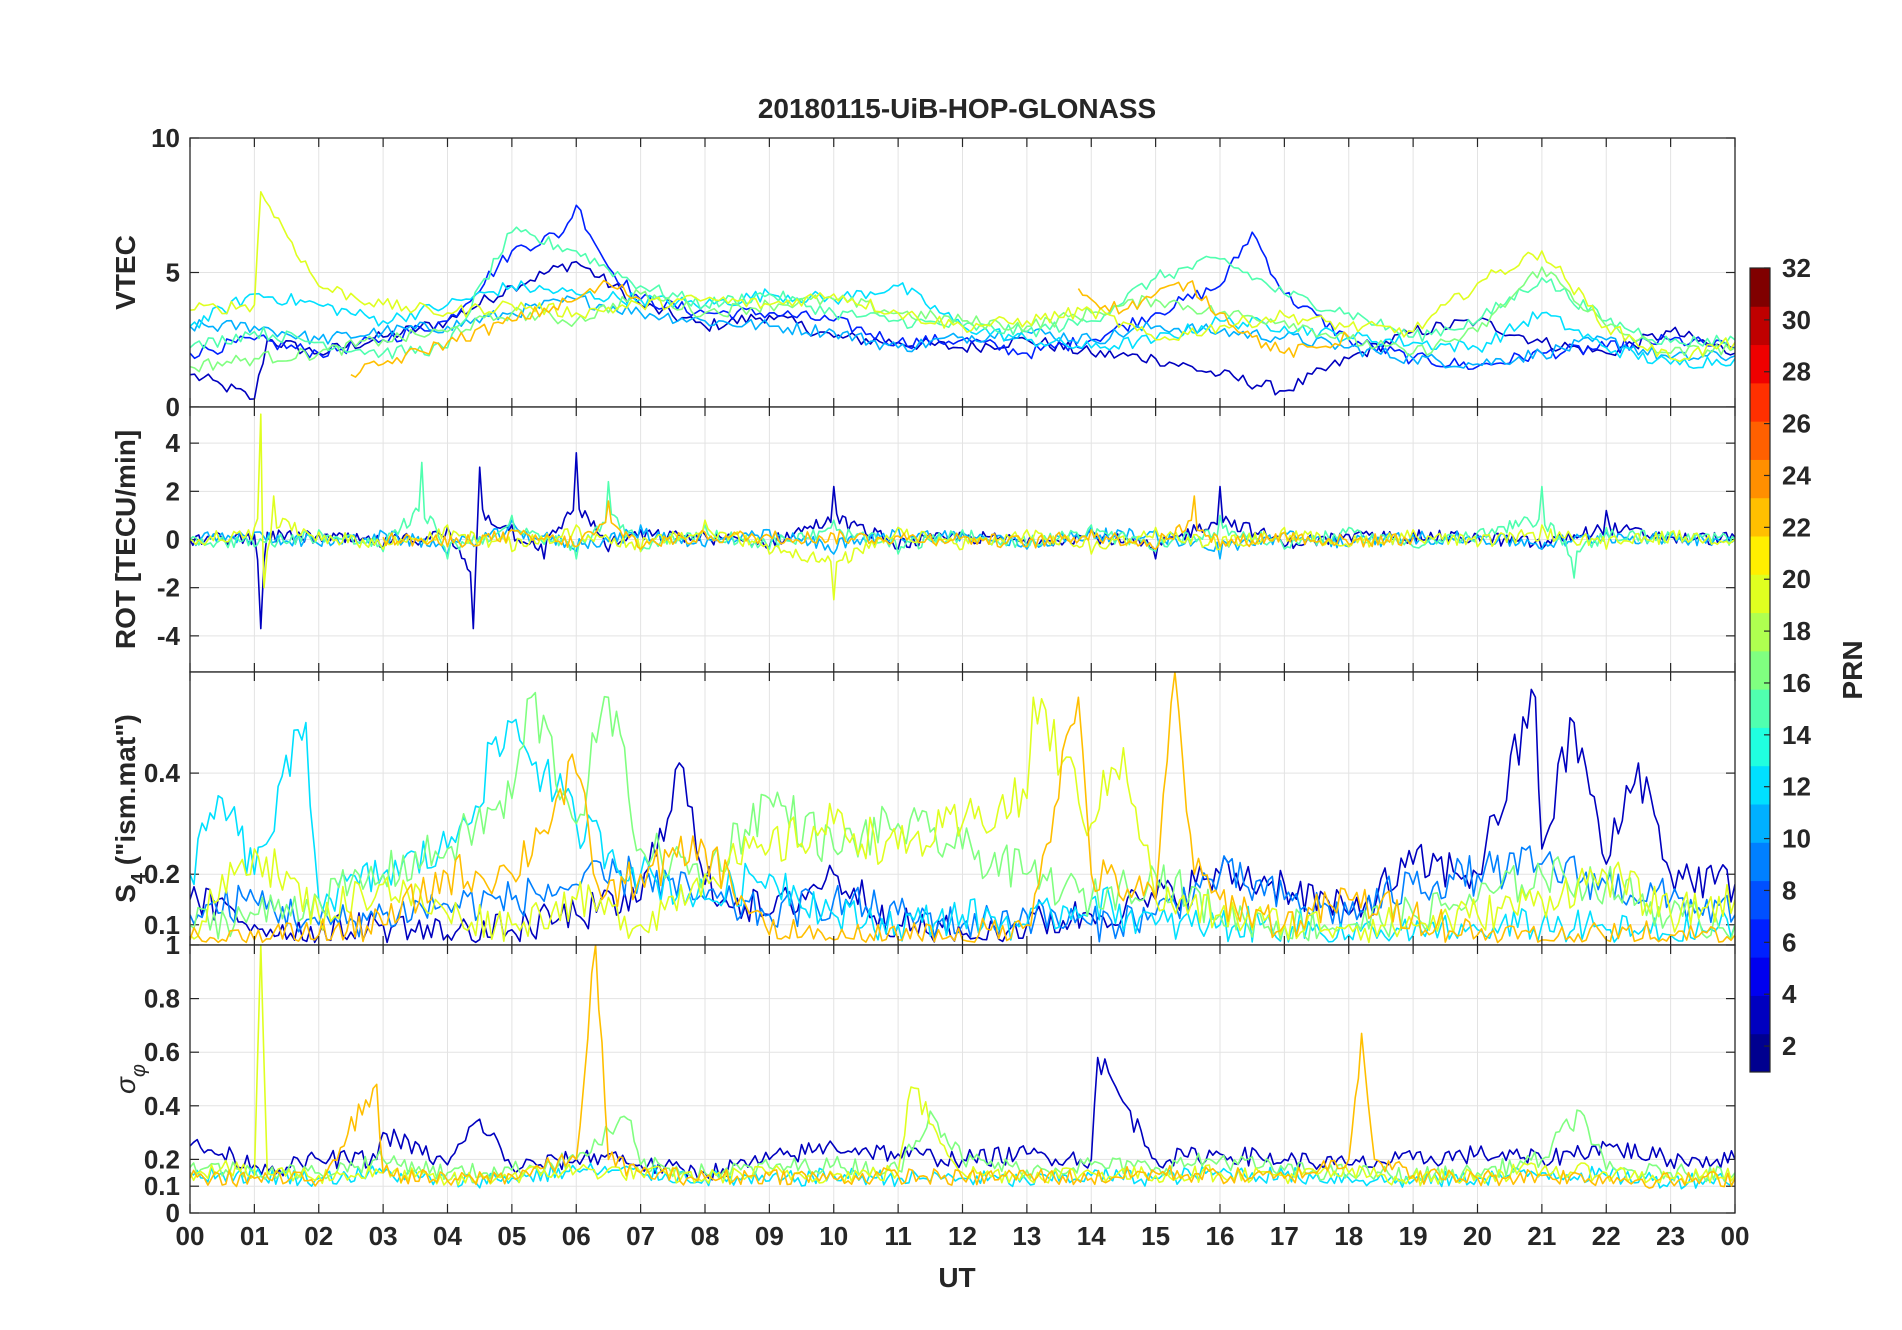 The image size is (1902, 1330). Describe the element at coordinates (956, 1277) in the screenshot. I see `x-axis-title: UT` at that location.